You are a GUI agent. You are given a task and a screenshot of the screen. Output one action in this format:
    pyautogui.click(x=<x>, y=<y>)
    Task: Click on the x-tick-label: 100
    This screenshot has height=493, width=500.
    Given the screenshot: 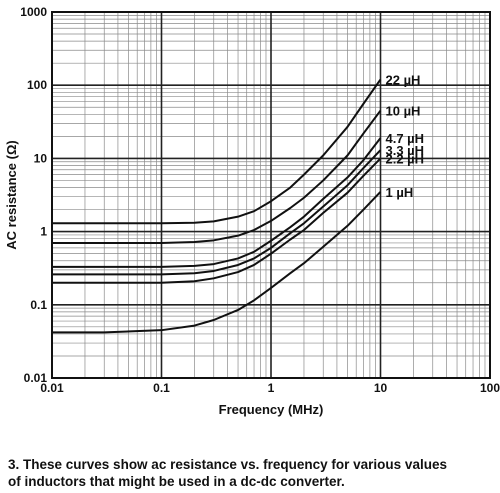 What is the action you would take?
    pyautogui.click(x=490, y=388)
    